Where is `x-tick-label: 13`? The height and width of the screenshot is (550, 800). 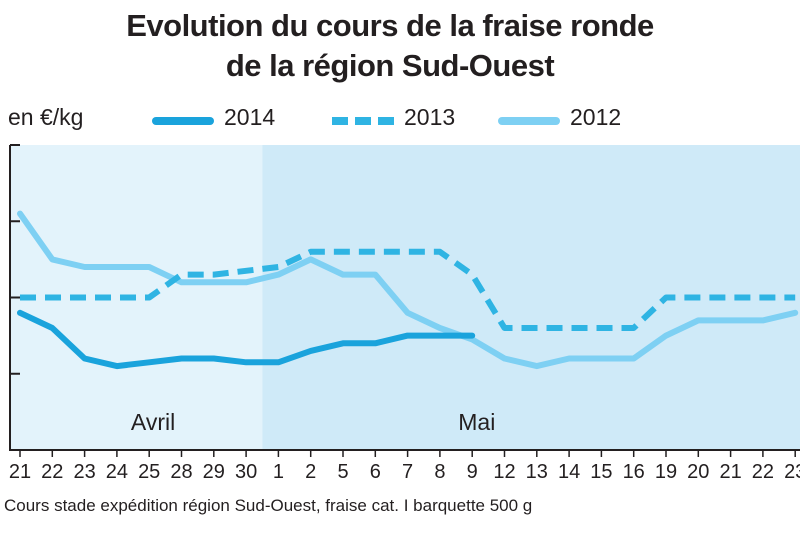
x-tick-label: 13 is located at coordinates (537, 472).